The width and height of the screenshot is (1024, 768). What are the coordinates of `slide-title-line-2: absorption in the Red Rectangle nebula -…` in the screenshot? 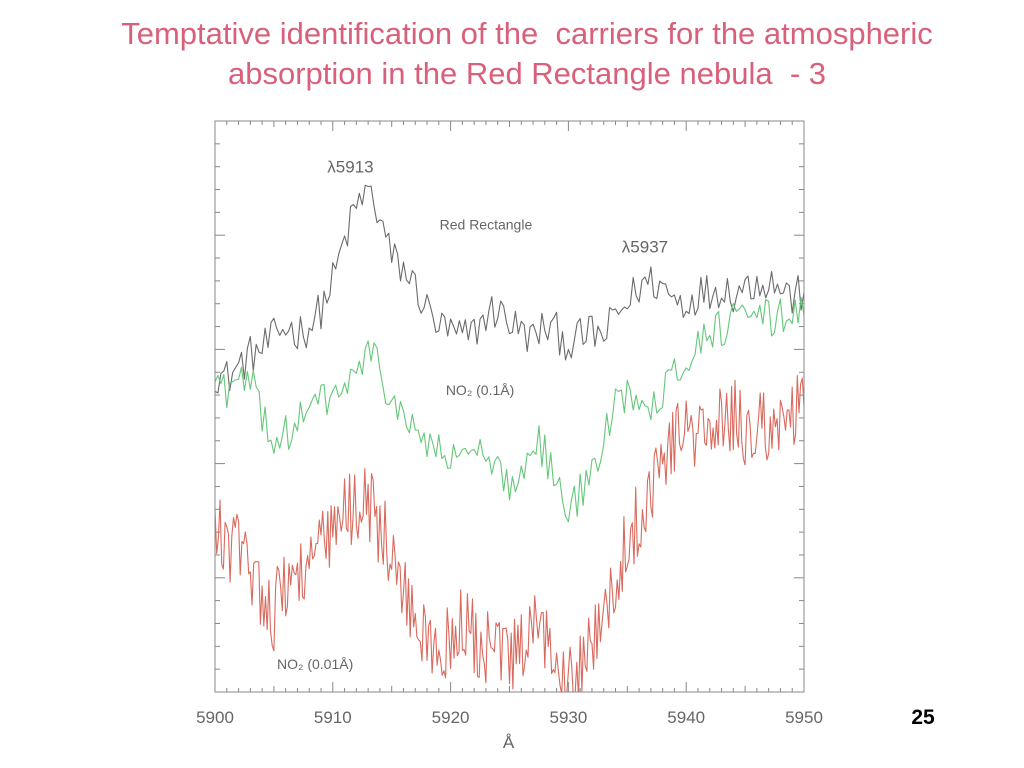 It's located at (526, 73).